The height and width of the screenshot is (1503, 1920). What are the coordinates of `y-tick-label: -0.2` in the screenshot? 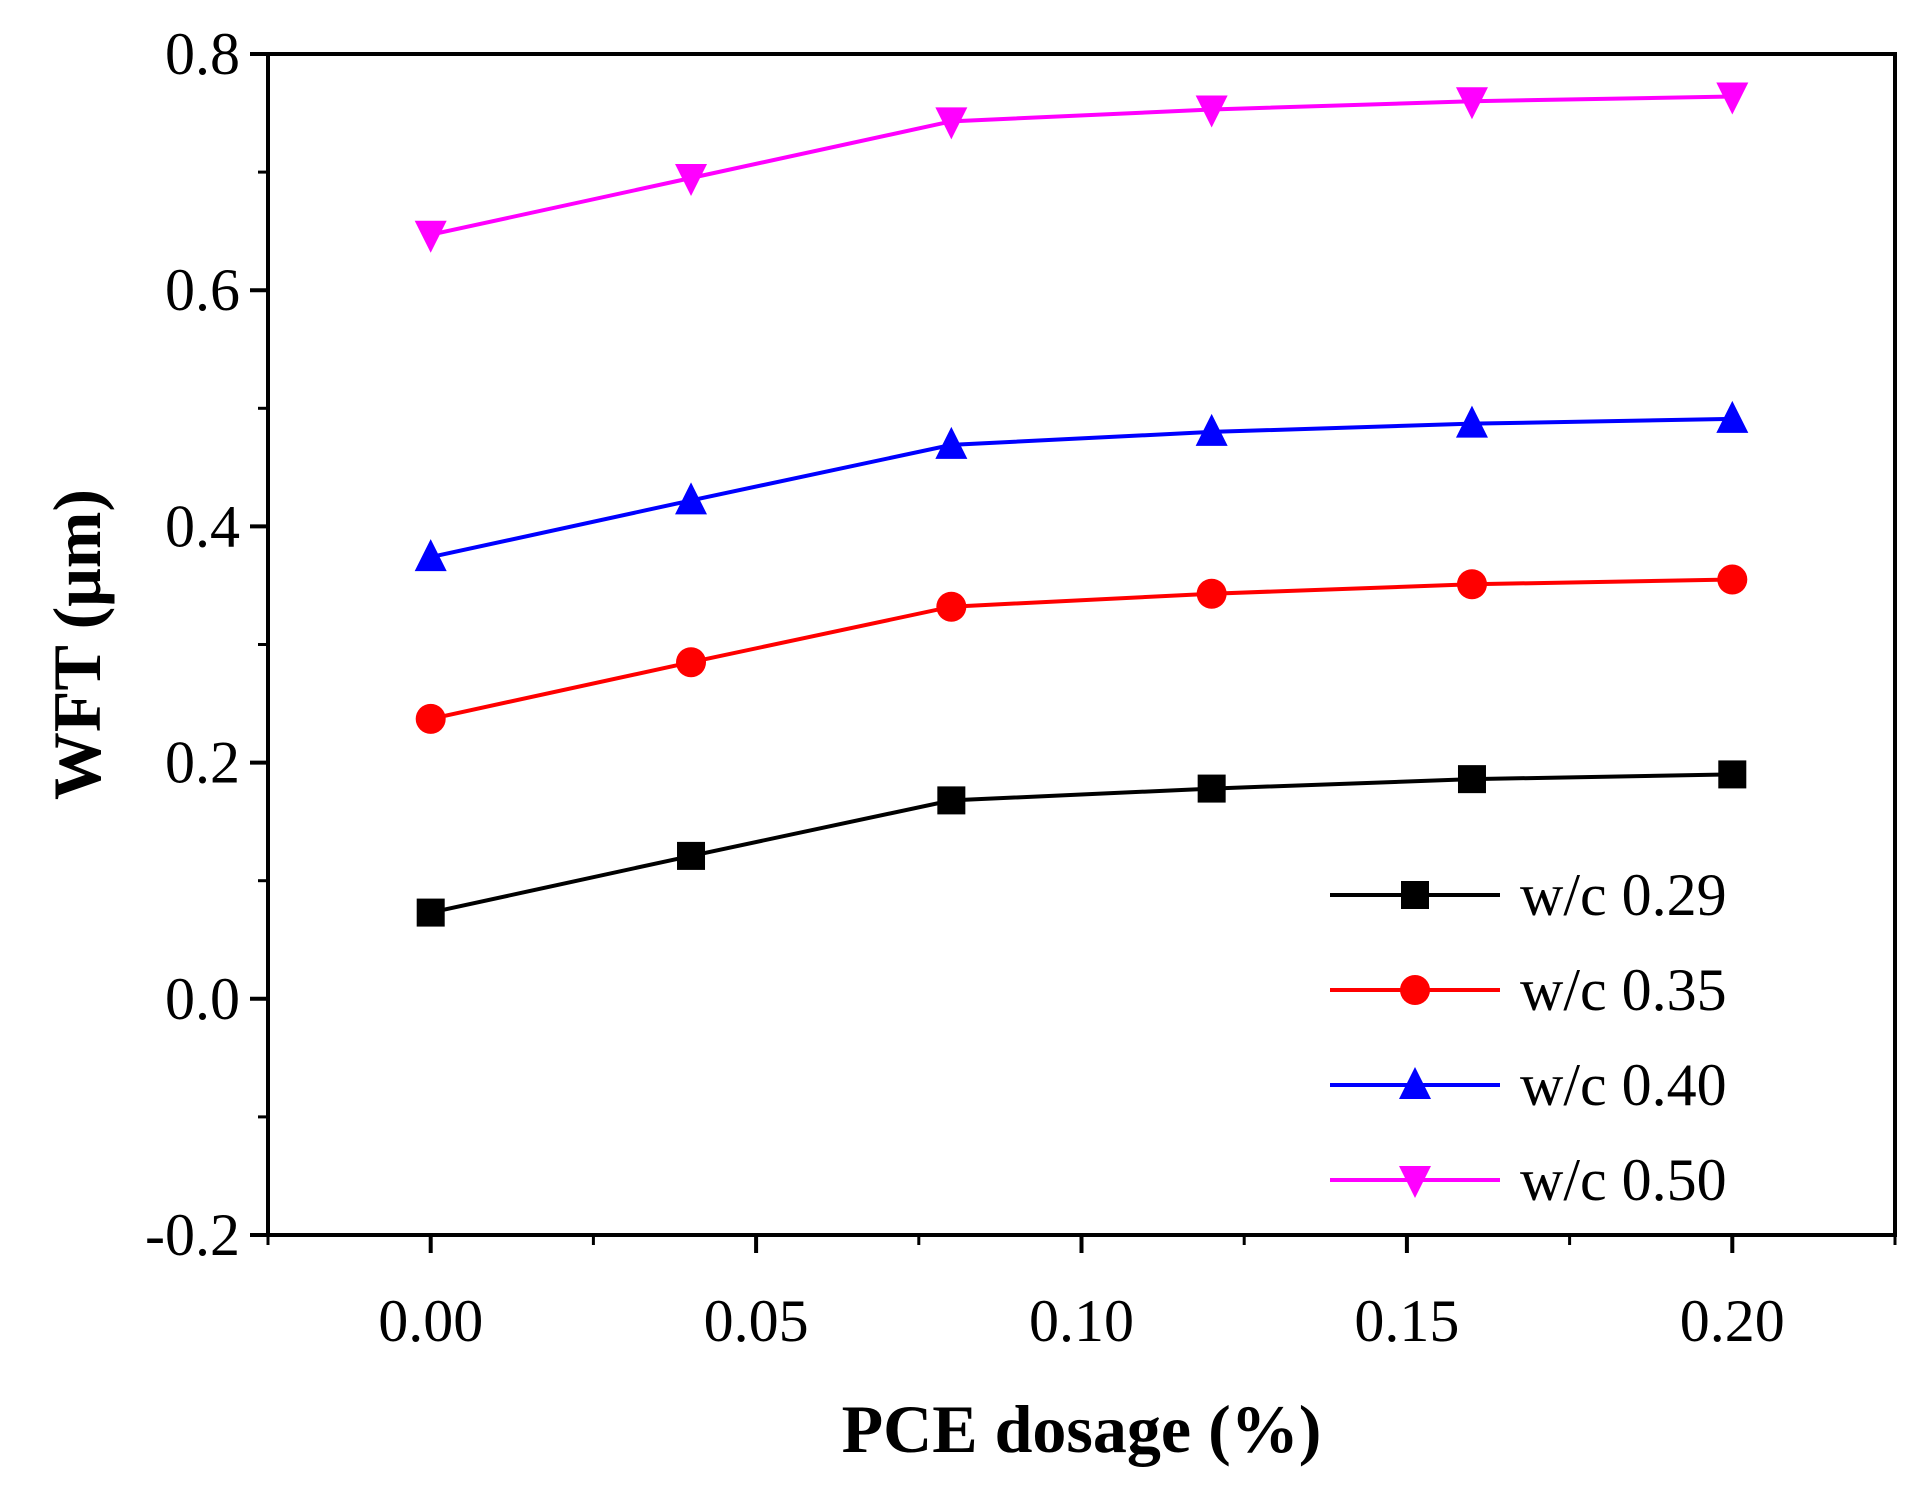 It's located at (192, 1235).